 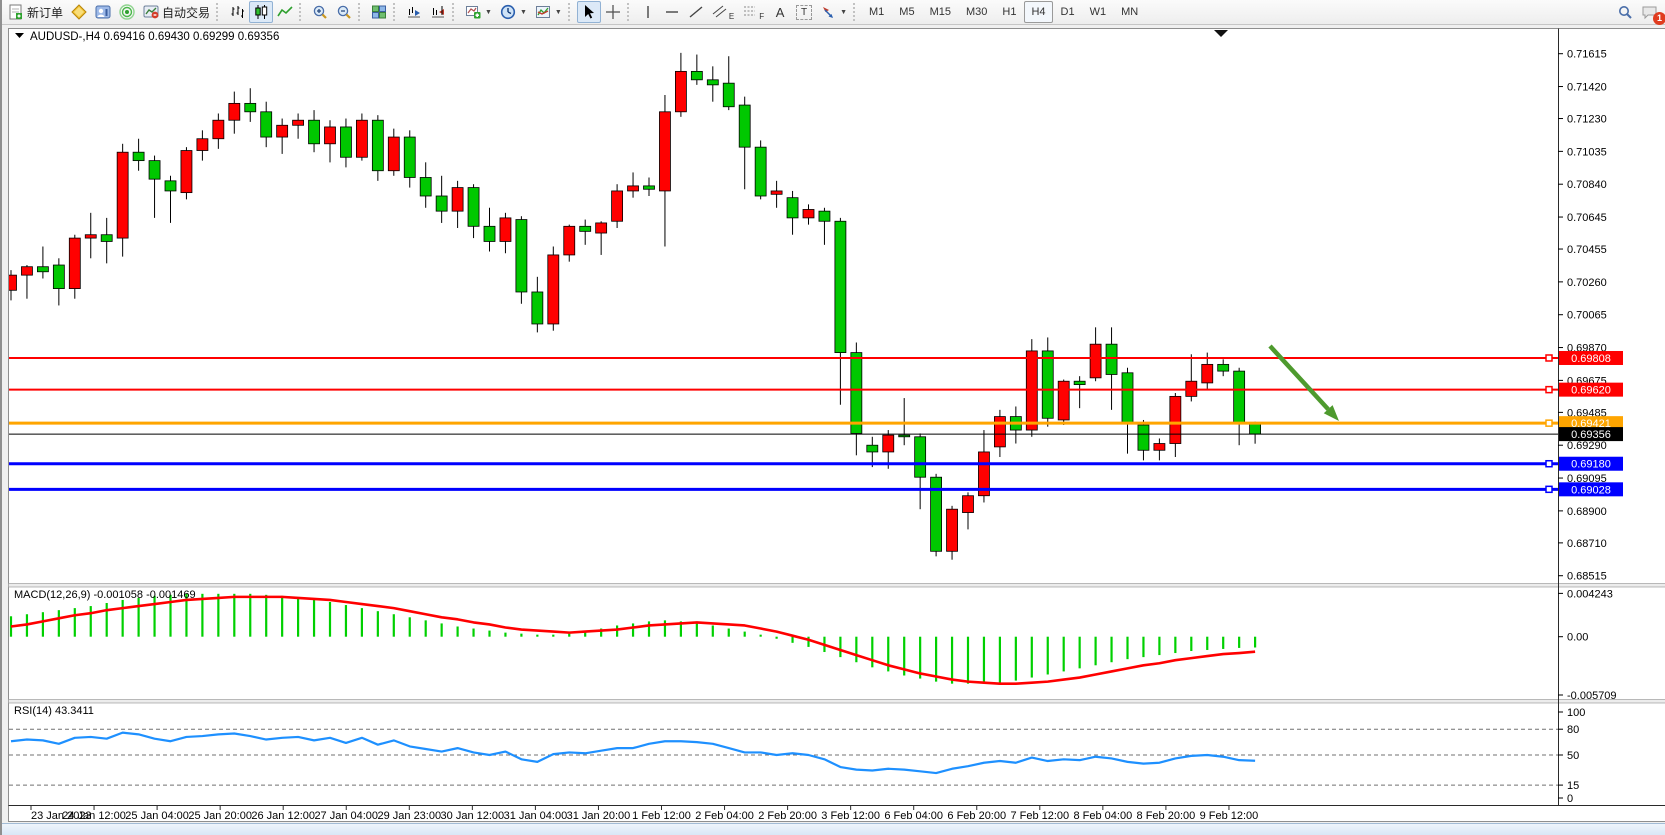 I want to click on zoom-in-button, so click(x=320, y=12).